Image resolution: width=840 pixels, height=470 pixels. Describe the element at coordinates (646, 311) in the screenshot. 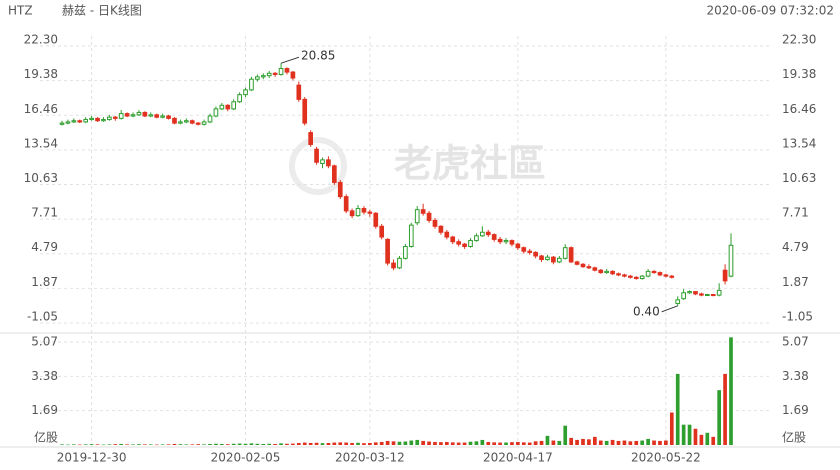

I see `annotation-label: 0.40` at that location.